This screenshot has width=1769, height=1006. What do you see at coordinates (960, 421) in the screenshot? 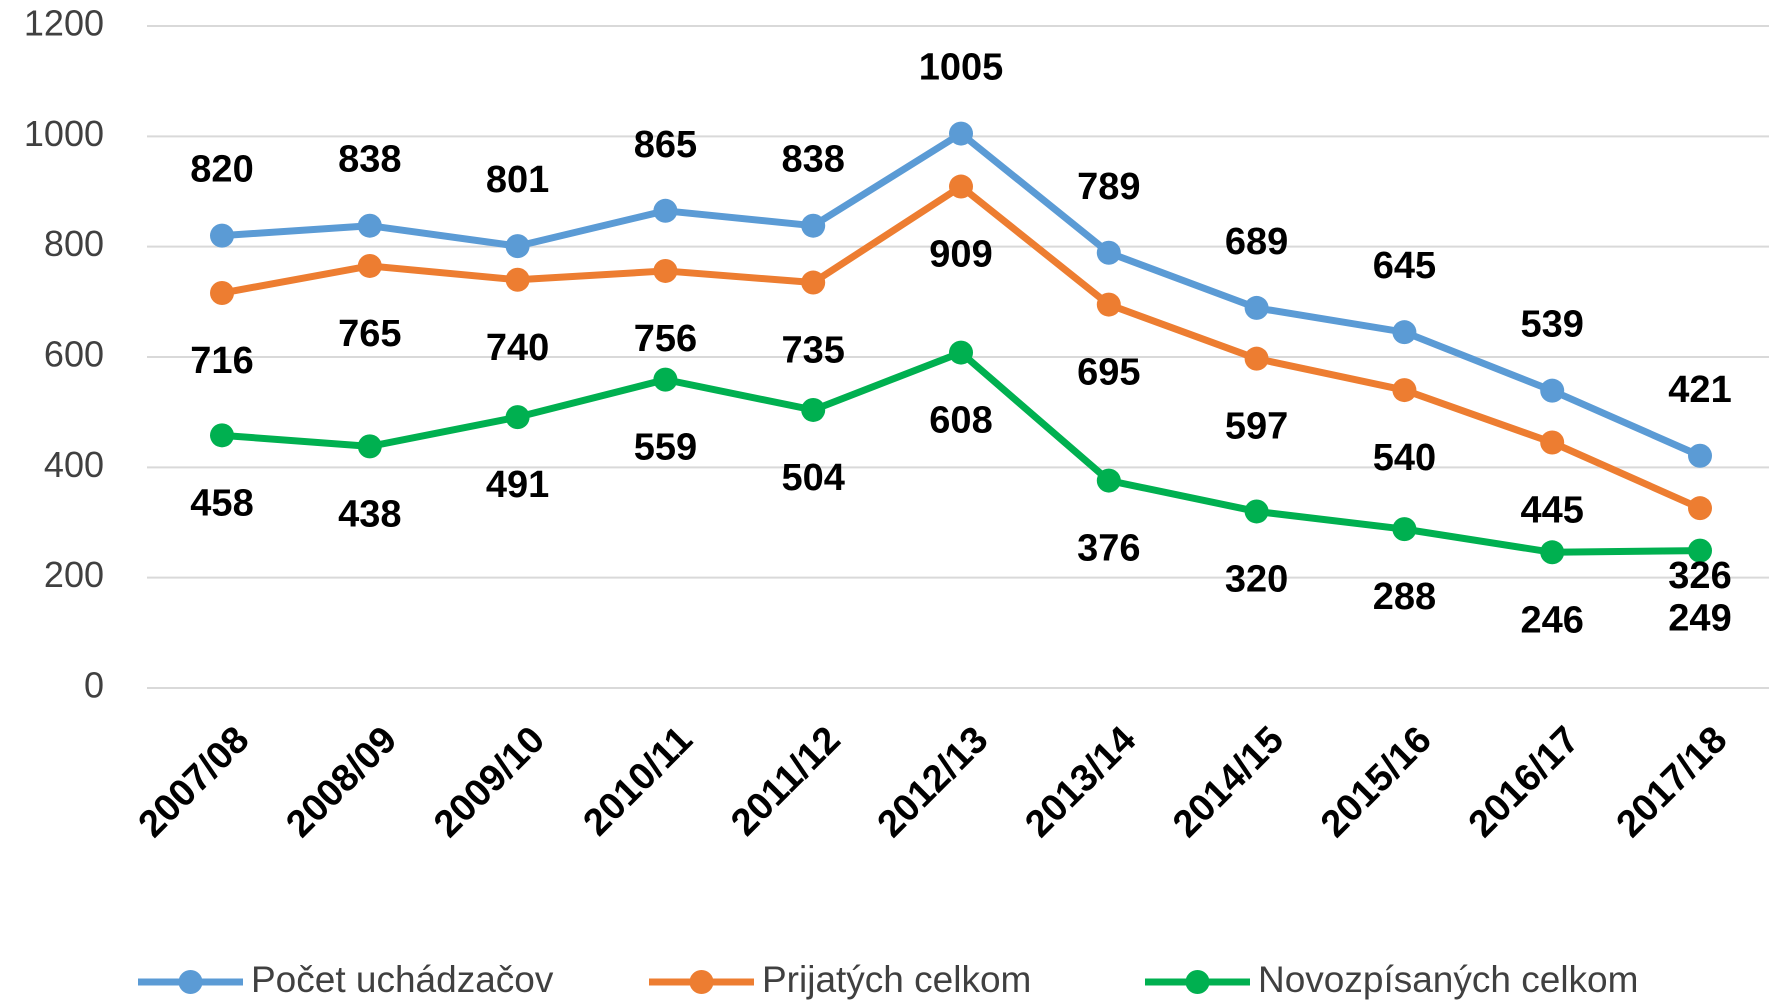
I see `data-label: 608` at bounding box center [960, 421].